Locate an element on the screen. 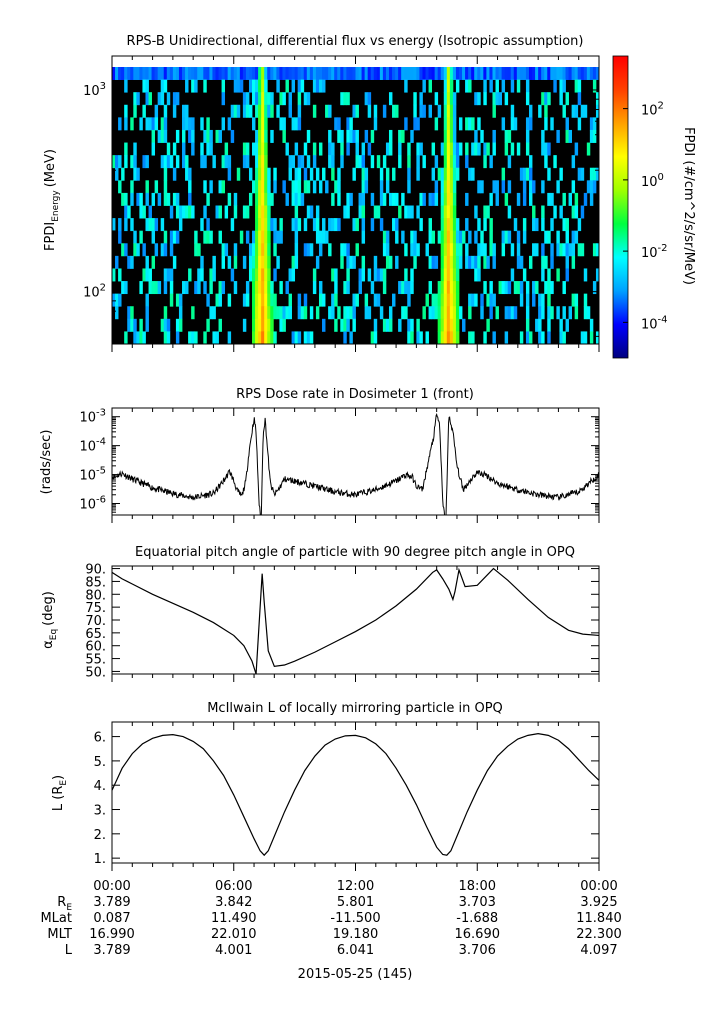 The image size is (725, 1019). dose-rate-x-ticks is located at coordinates (355, 465).